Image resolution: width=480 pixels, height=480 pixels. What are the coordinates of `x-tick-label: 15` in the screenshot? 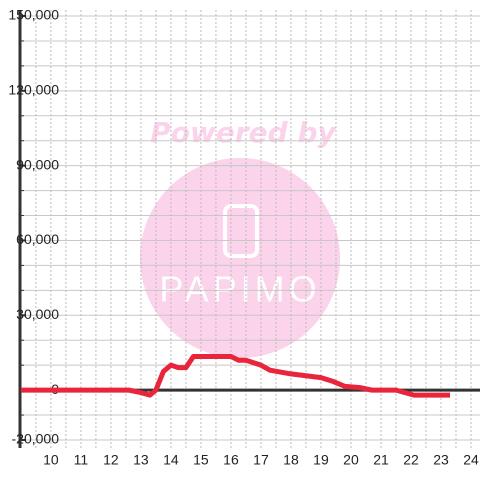 It's located at (201, 460).